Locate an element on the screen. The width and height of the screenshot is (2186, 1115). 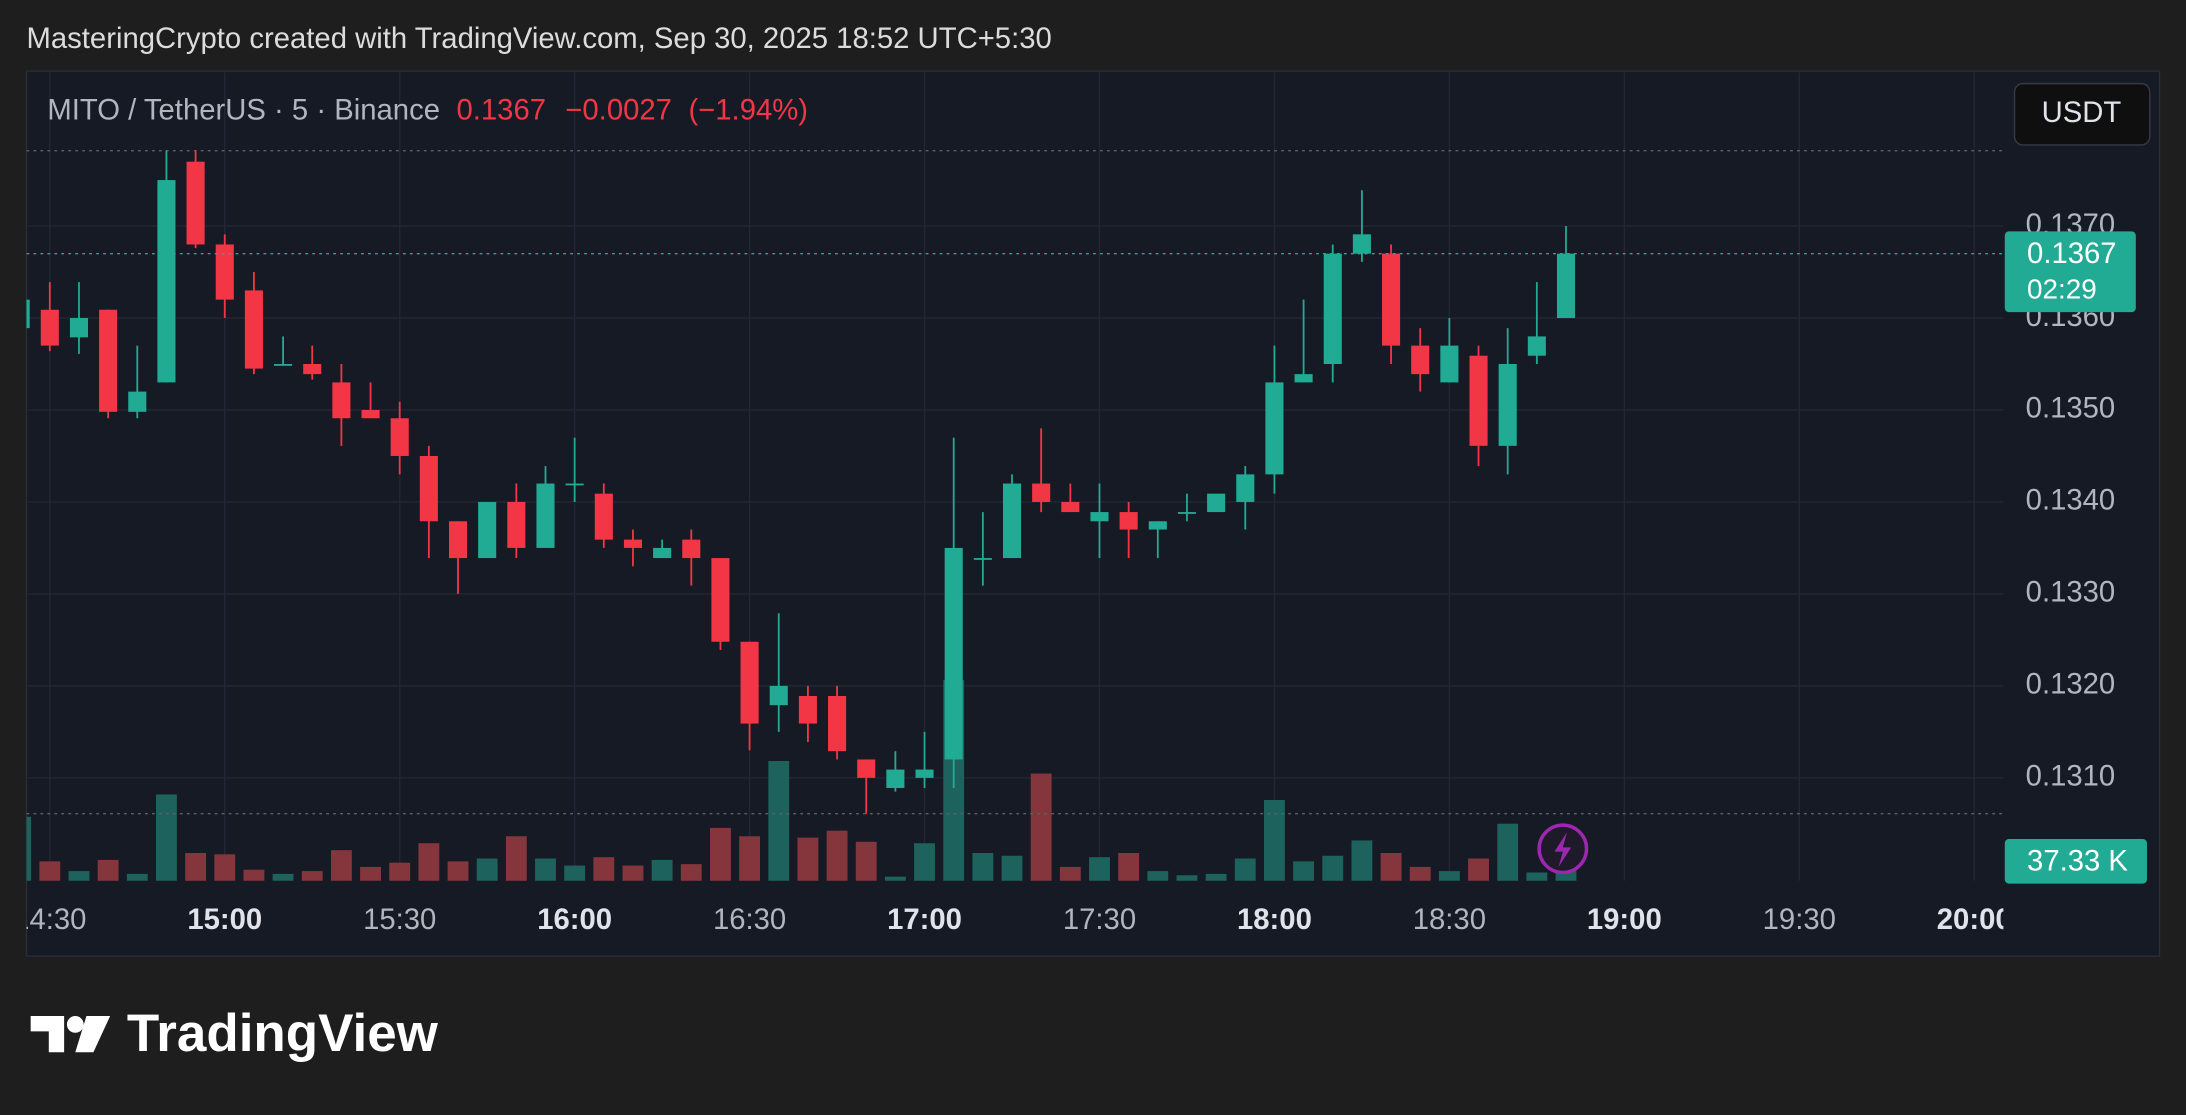
logo-t is located at coordinates (47, 1034).